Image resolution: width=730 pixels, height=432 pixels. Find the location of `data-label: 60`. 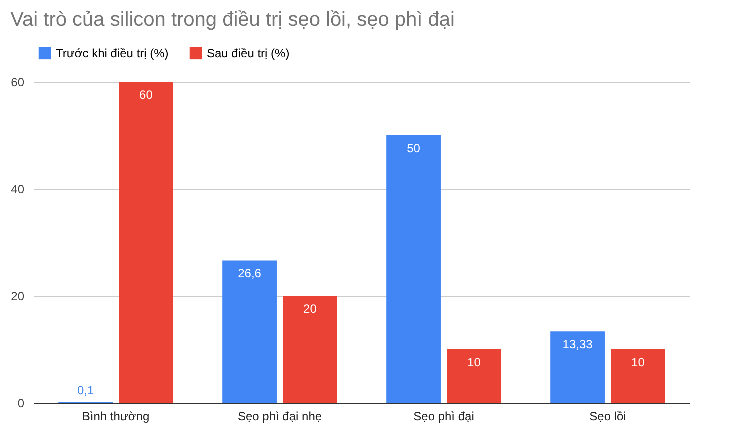

data-label: 60 is located at coordinates (147, 95).